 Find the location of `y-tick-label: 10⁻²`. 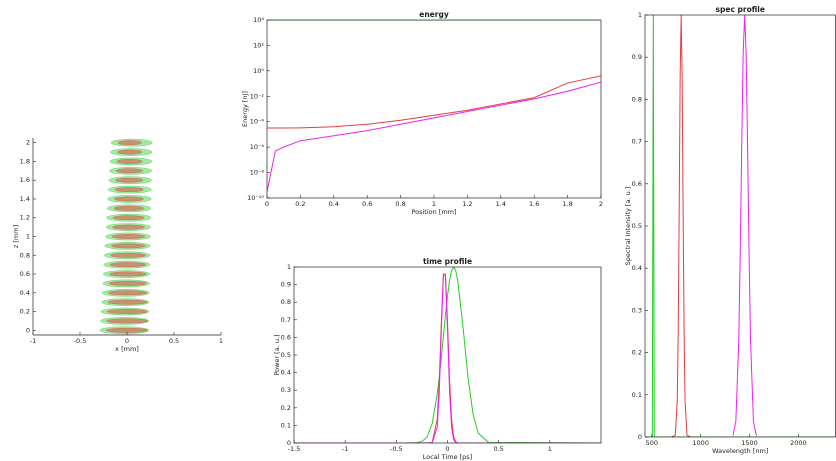

y-tick-label: 10⁻² is located at coordinates (257, 96).